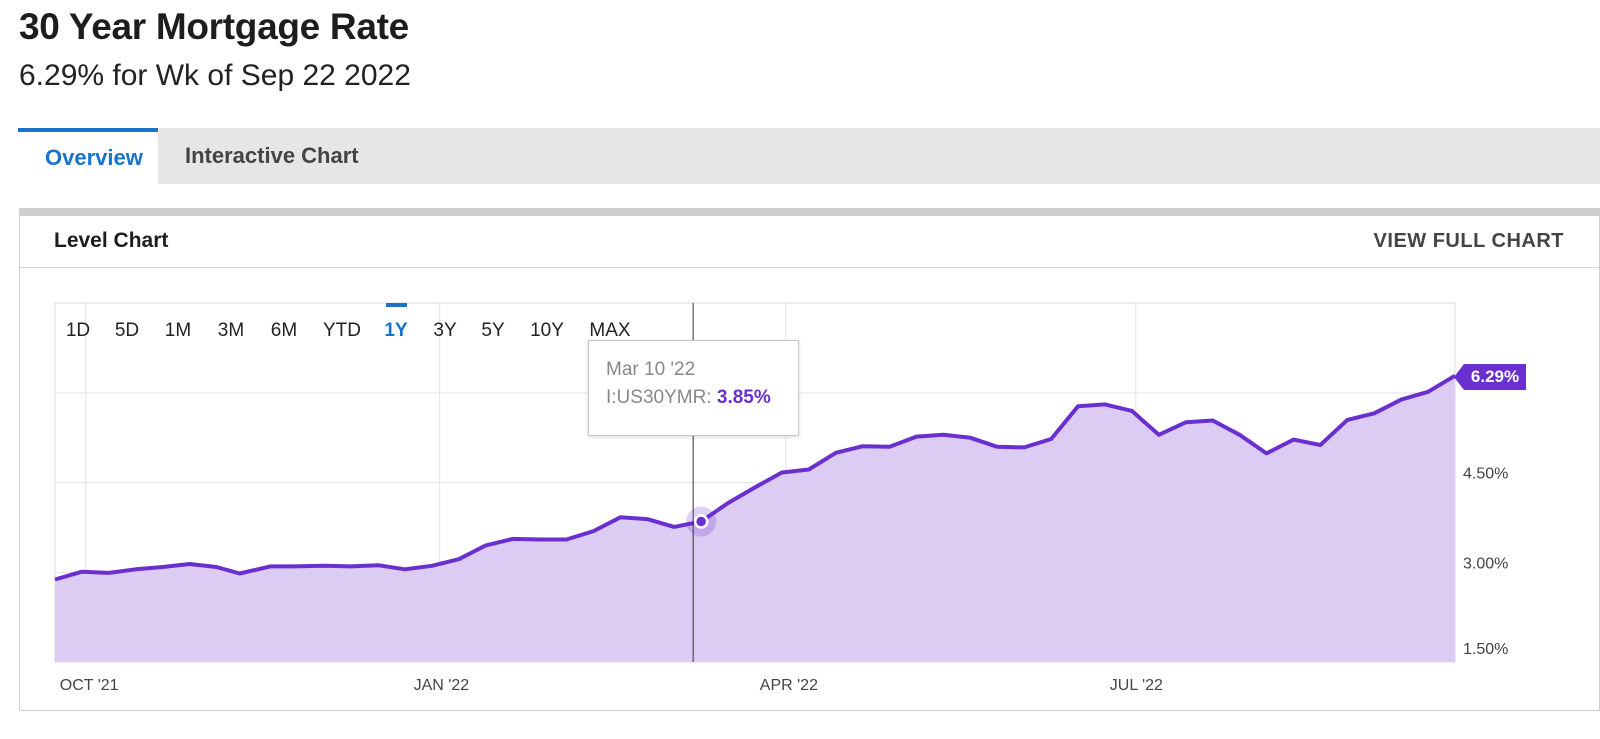  I want to click on y-tick-label: 1.50%, so click(1485, 649).